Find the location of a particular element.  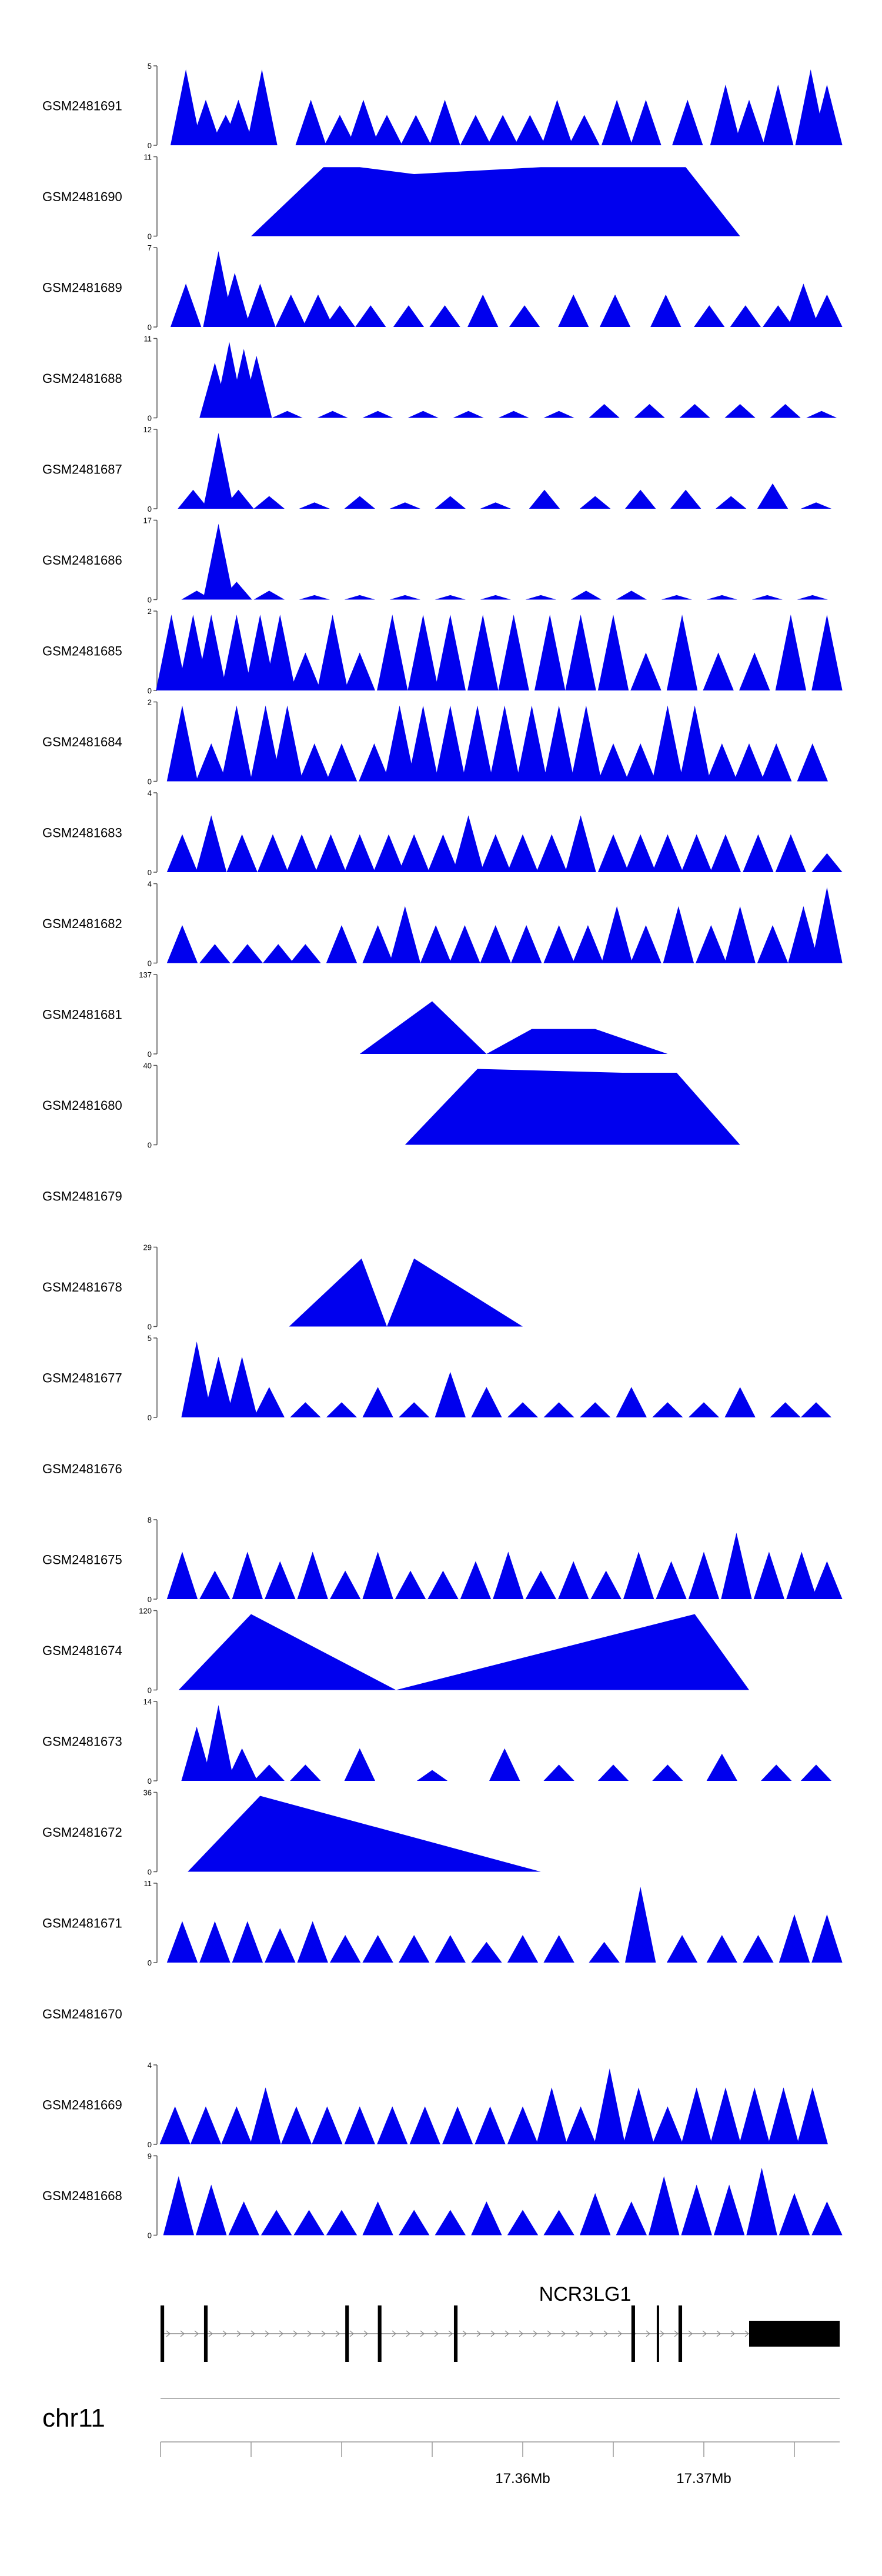

track-label: GSM2481685 is located at coordinates (82, 651).